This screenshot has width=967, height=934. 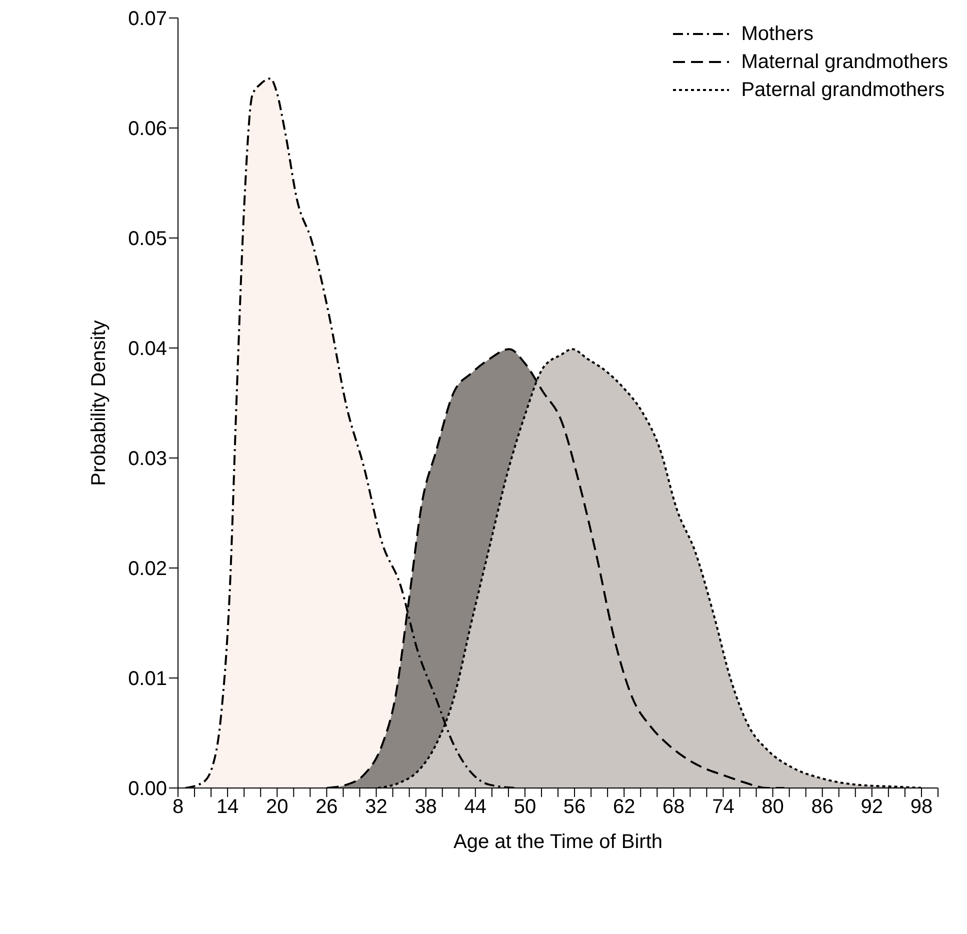 I want to click on x-tick-label: 26, so click(x=327, y=807).